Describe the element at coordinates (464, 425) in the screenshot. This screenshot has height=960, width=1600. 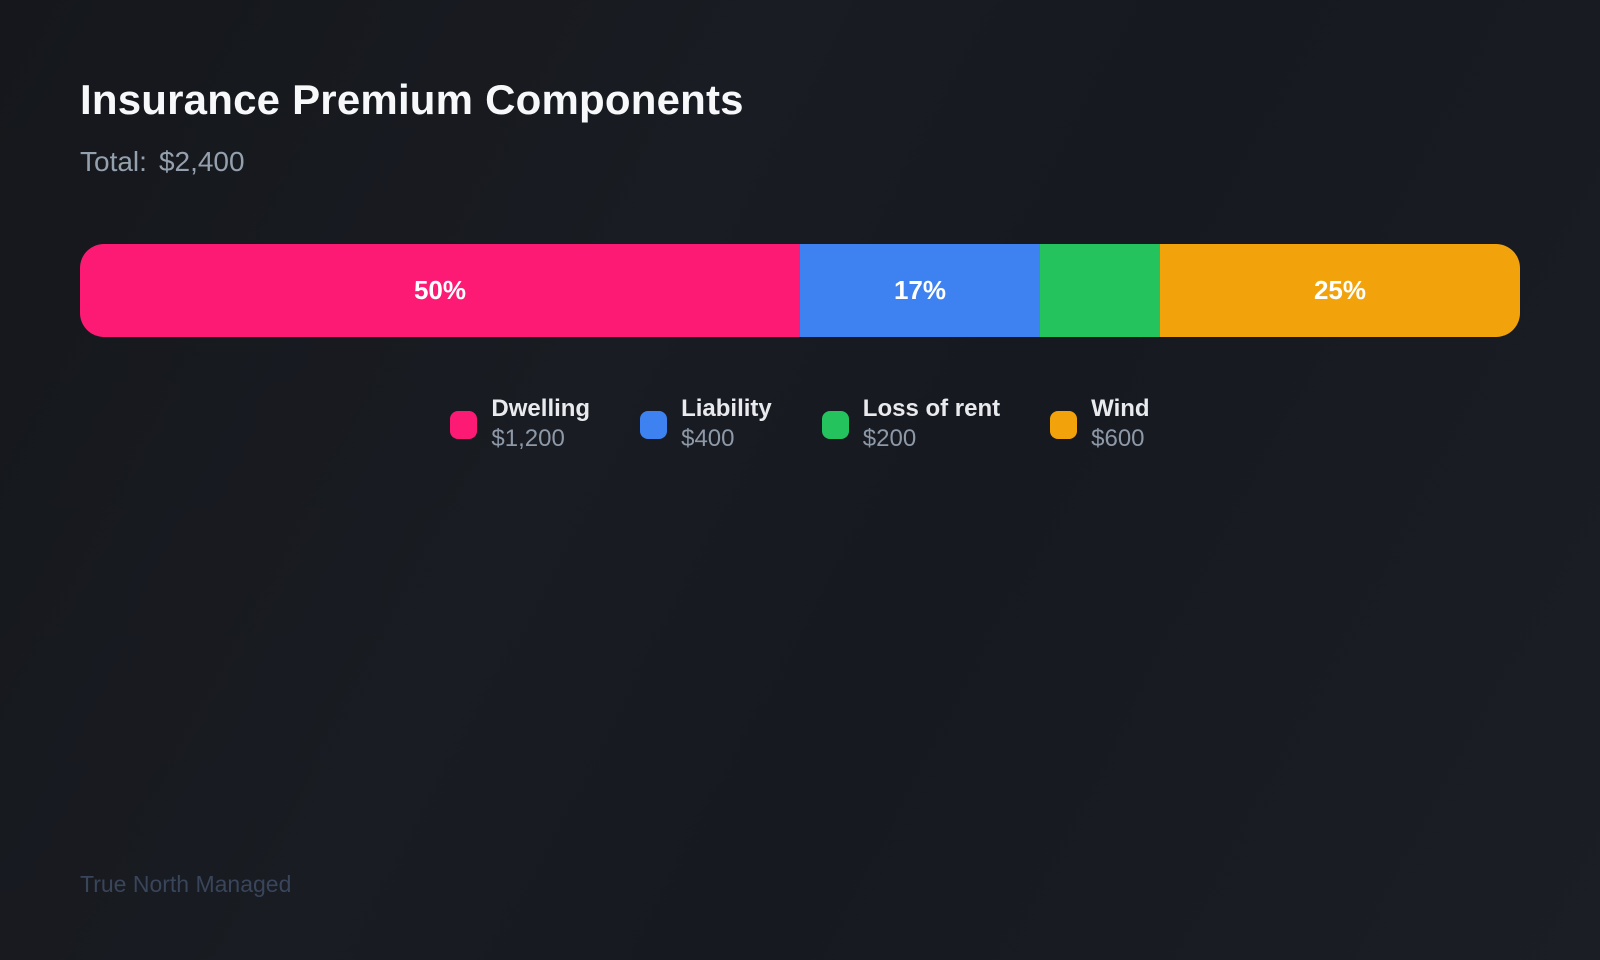
I see `legend-swatch-dwelling` at that location.